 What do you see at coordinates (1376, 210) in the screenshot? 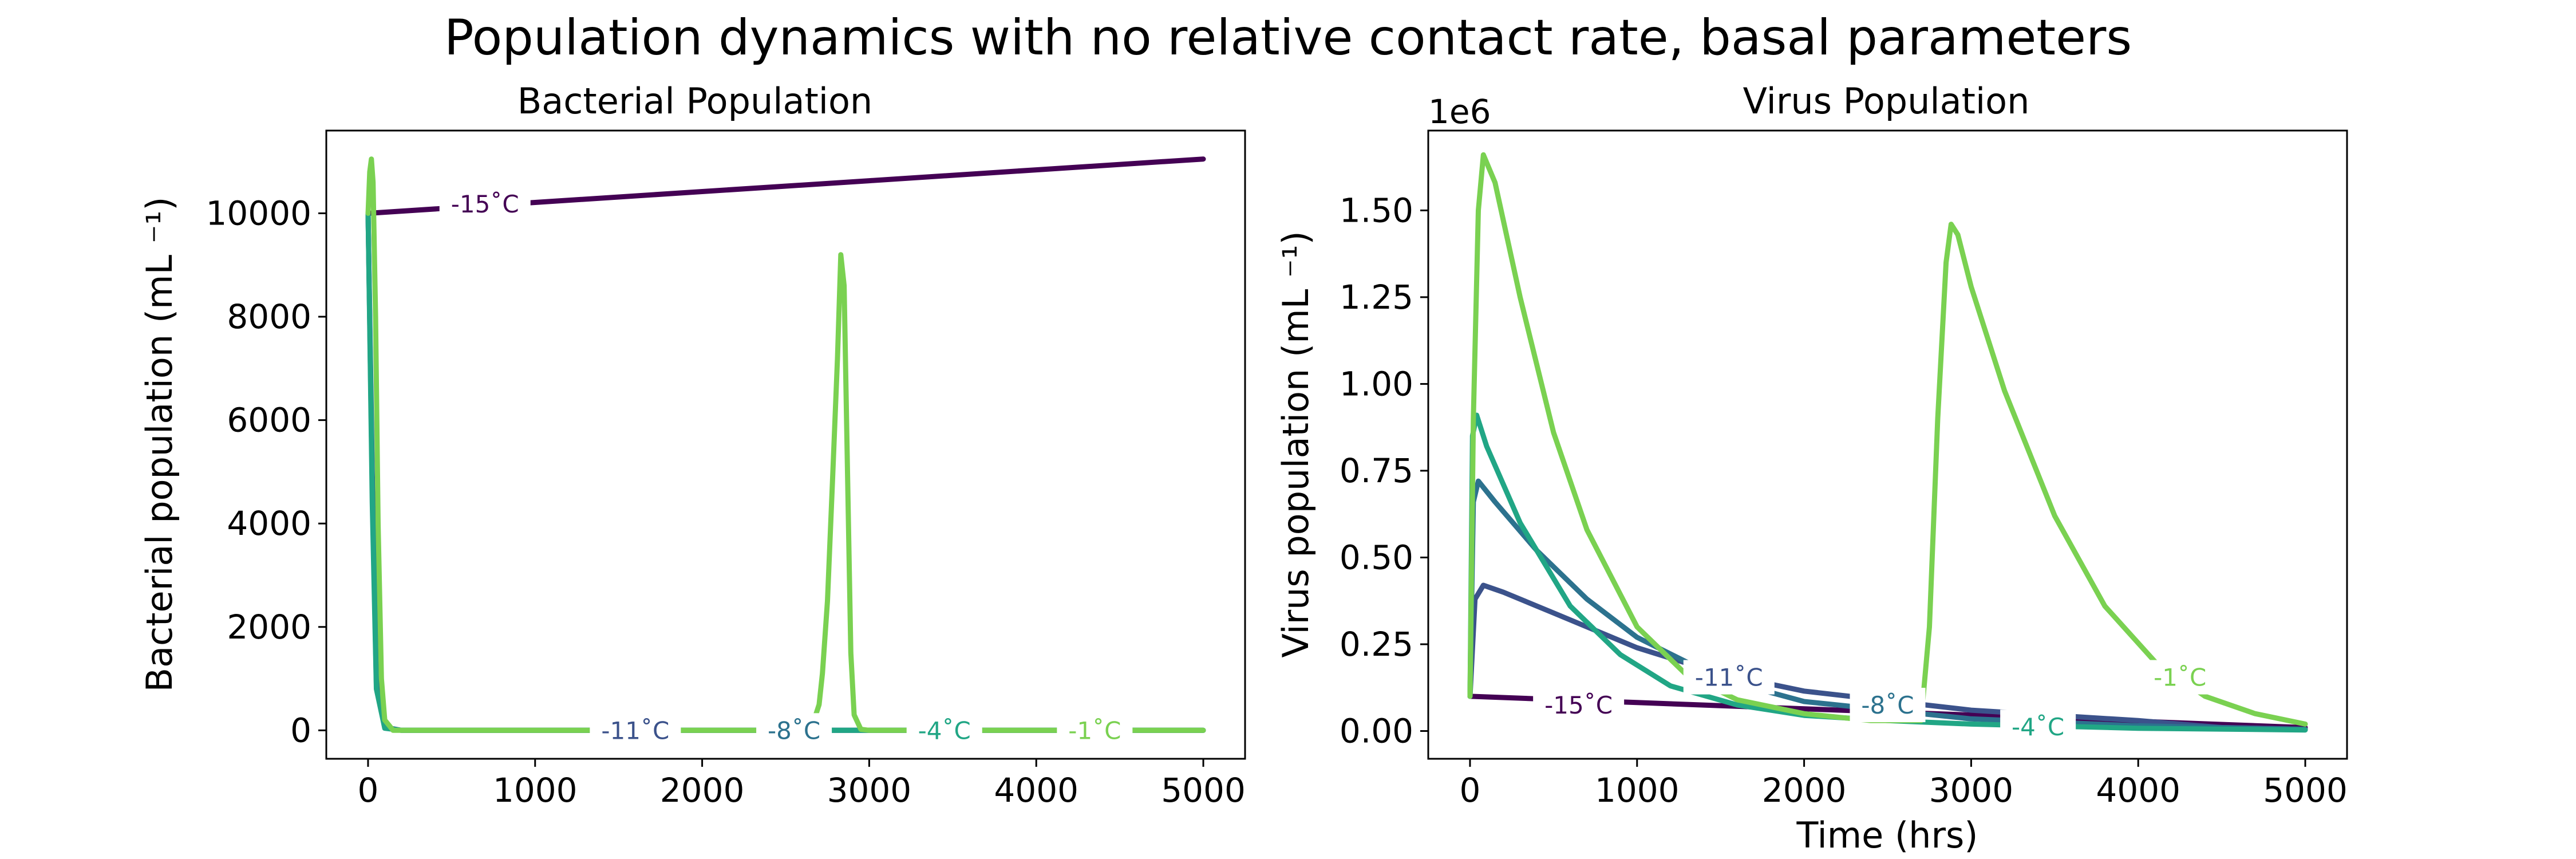
I see `virus-y-tick-label: 1.50` at bounding box center [1376, 210].